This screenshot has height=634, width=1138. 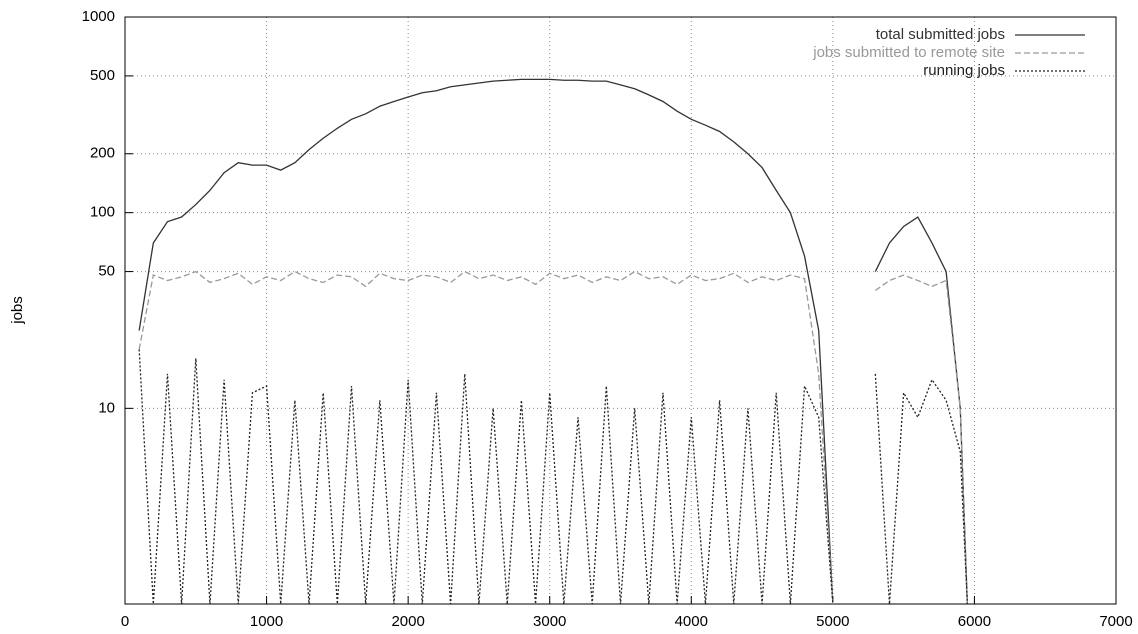 I want to click on y-tick-label: 200, so click(x=102, y=153).